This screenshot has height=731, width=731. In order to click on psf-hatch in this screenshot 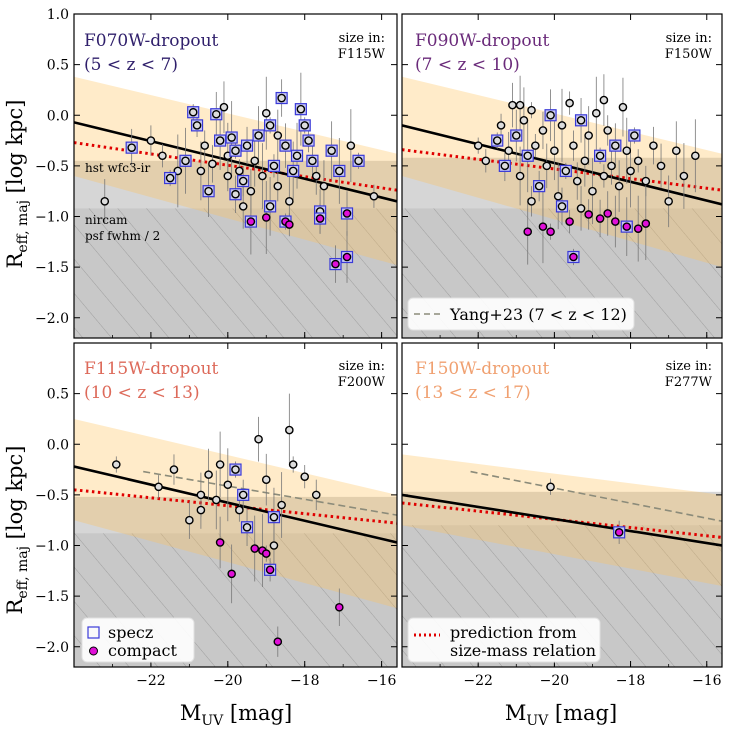, I will do `click(235, 273)`.